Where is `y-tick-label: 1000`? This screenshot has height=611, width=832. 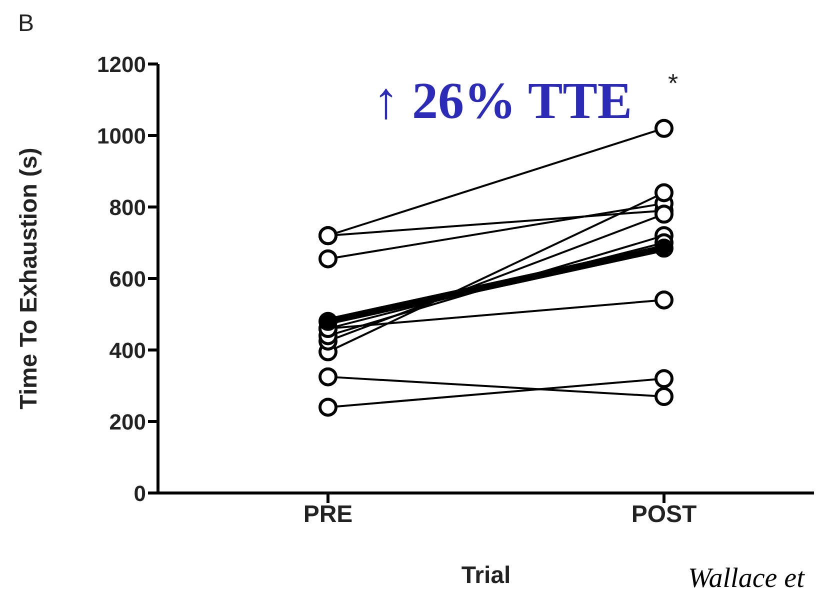 y-tick-label: 1000 is located at coordinates (121, 135).